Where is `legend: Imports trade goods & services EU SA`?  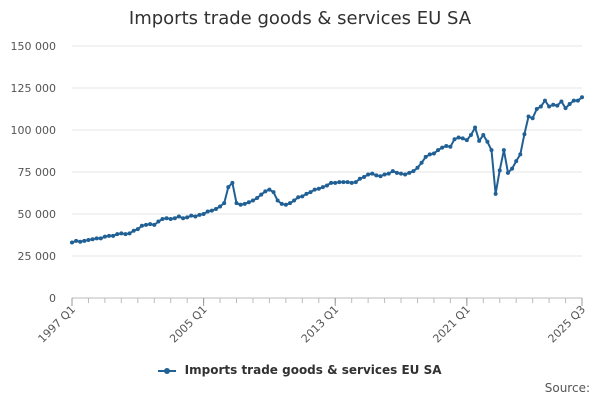
legend: Imports trade goods & services EU SA is located at coordinates (300, 370).